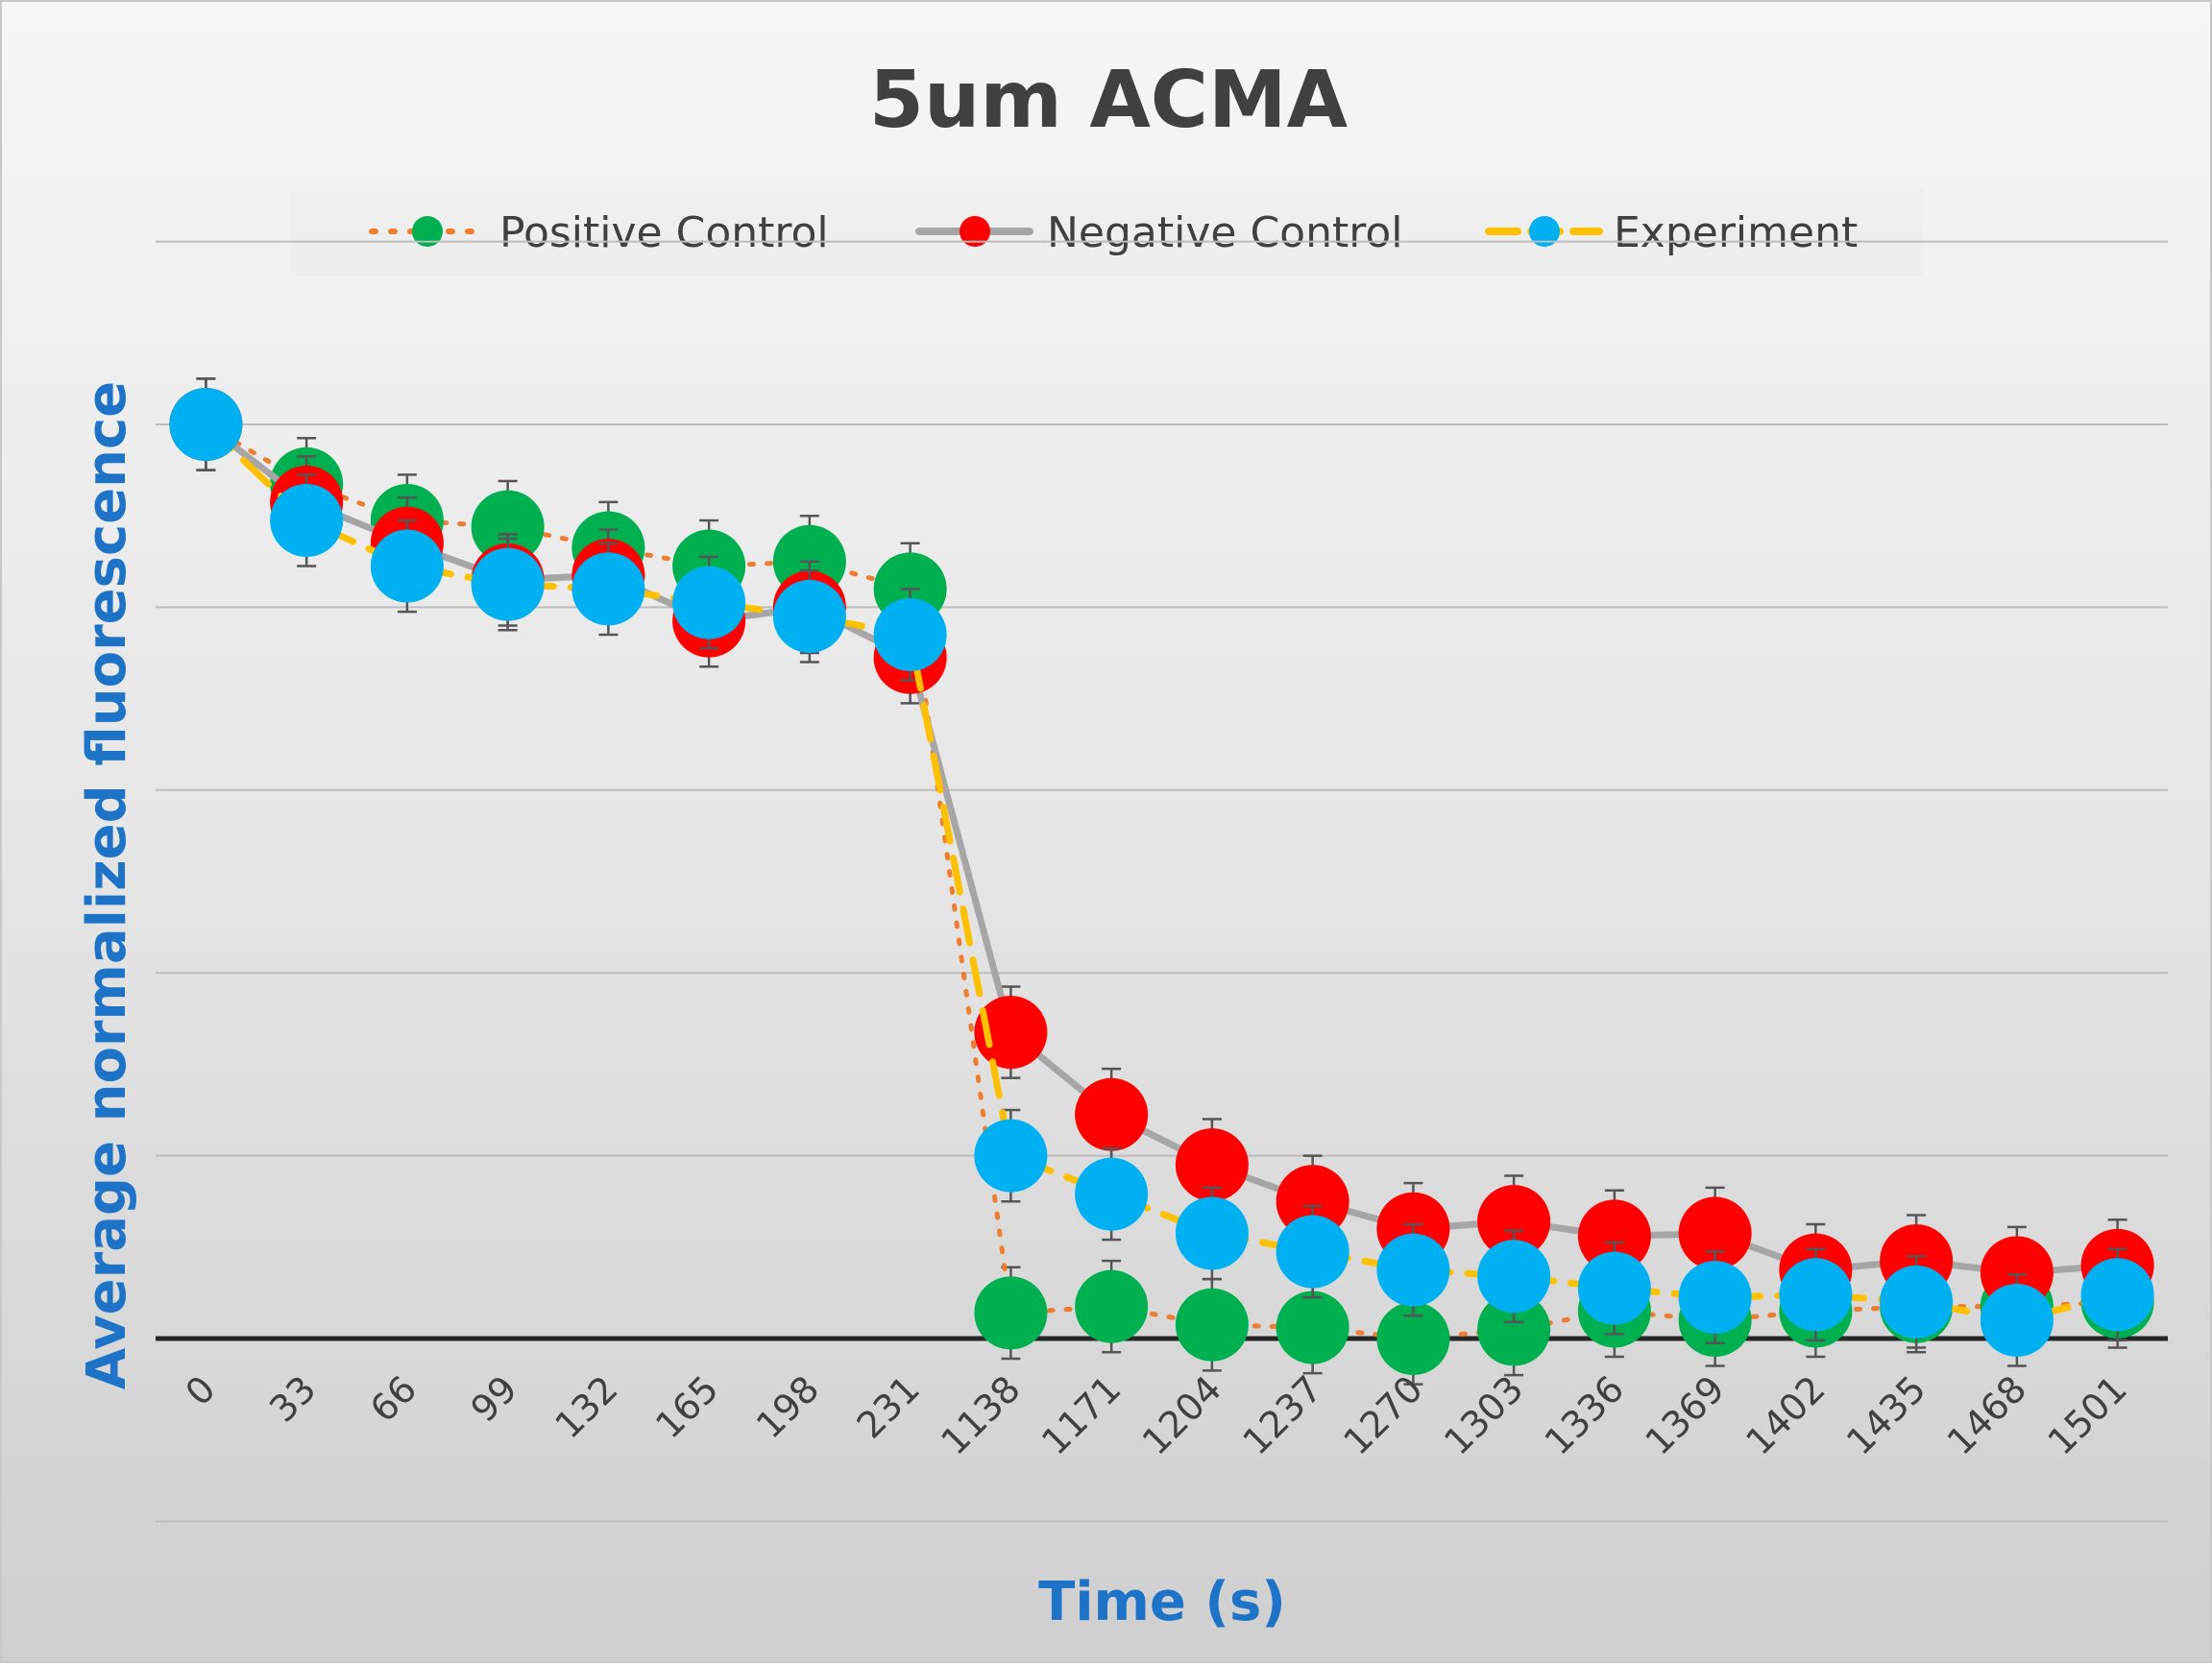 The image size is (2212, 1665). I want to click on x-tick-label: 1204, so click(1182, 1415).